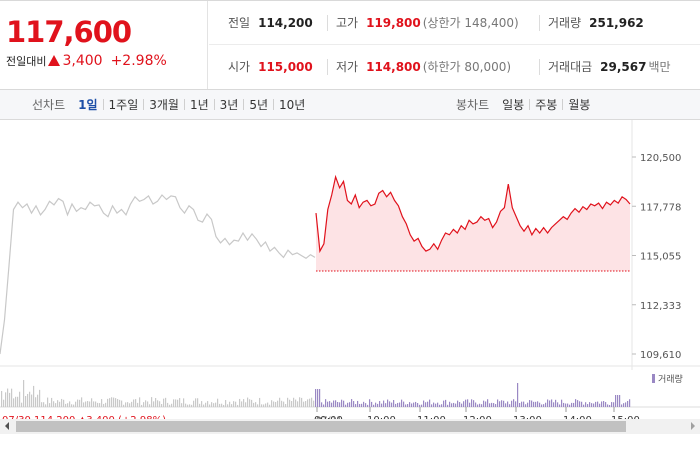  I want to click on period-tab-1: 1주일, so click(123, 105).